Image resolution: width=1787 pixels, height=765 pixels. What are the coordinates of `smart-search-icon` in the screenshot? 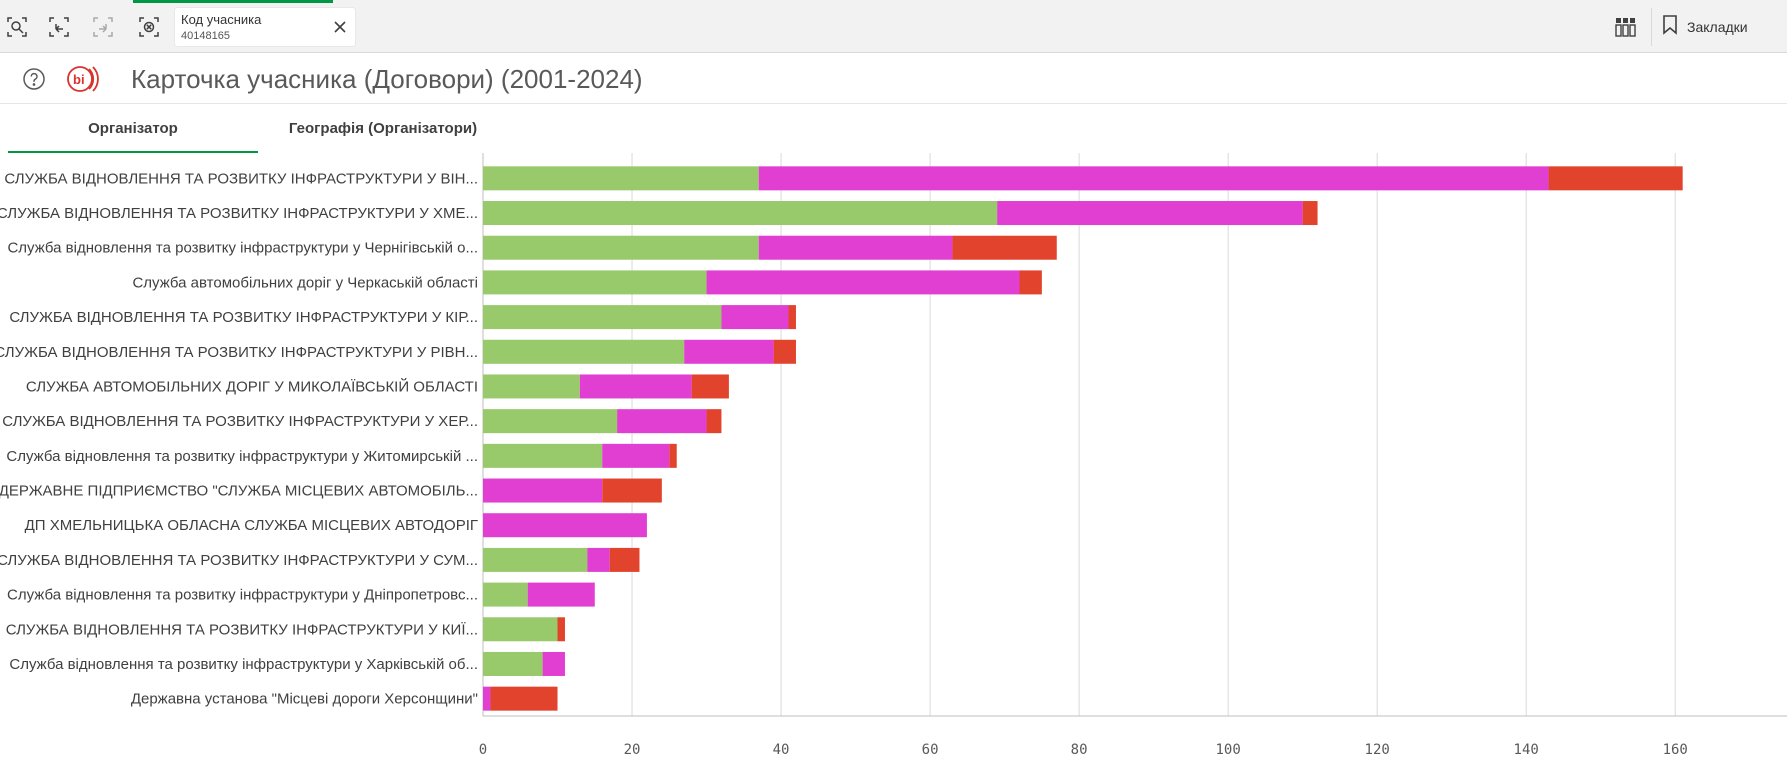 It's located at (17, 27).